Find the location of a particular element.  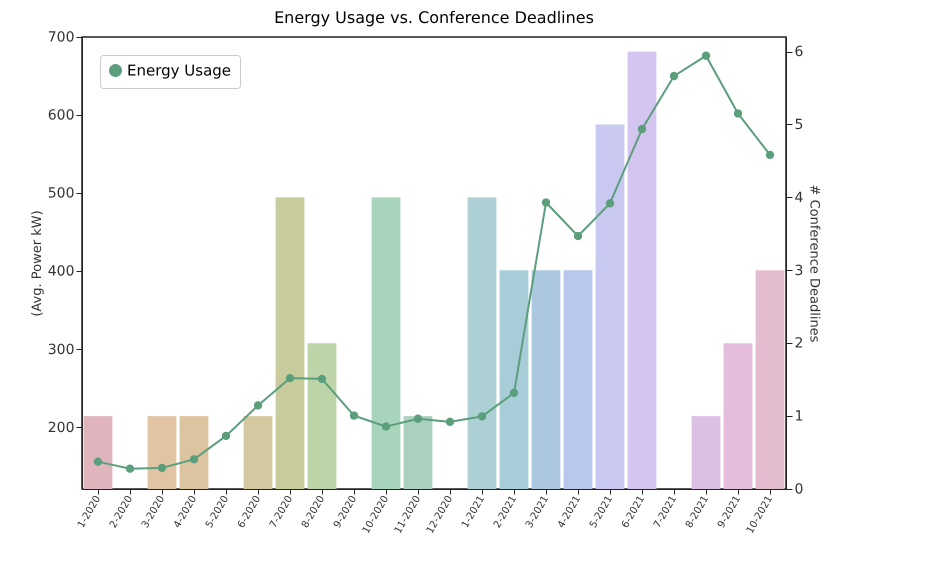

y-tick-label: 600 is located at coordinates (61, 116).